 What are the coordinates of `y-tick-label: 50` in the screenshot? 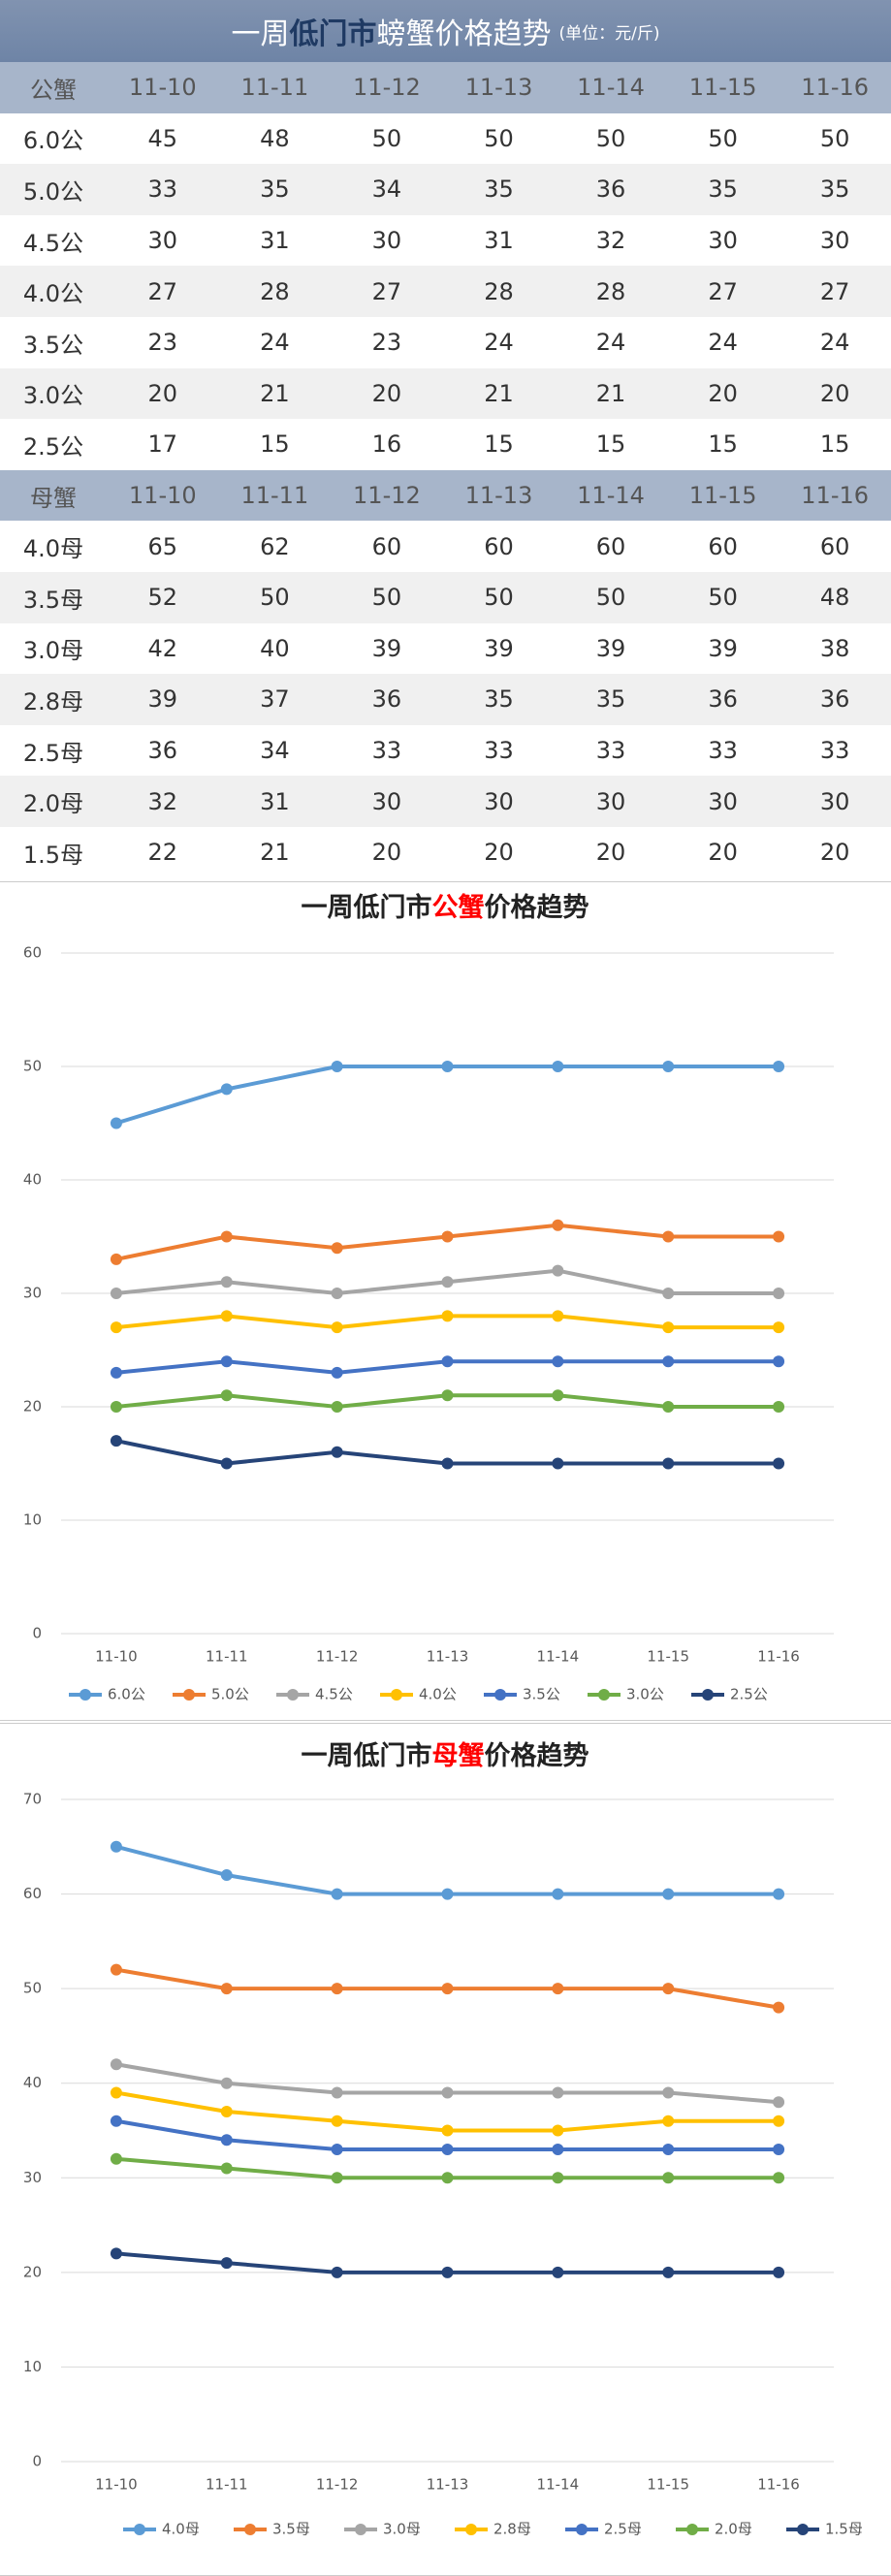 It's located at (33, 1988).